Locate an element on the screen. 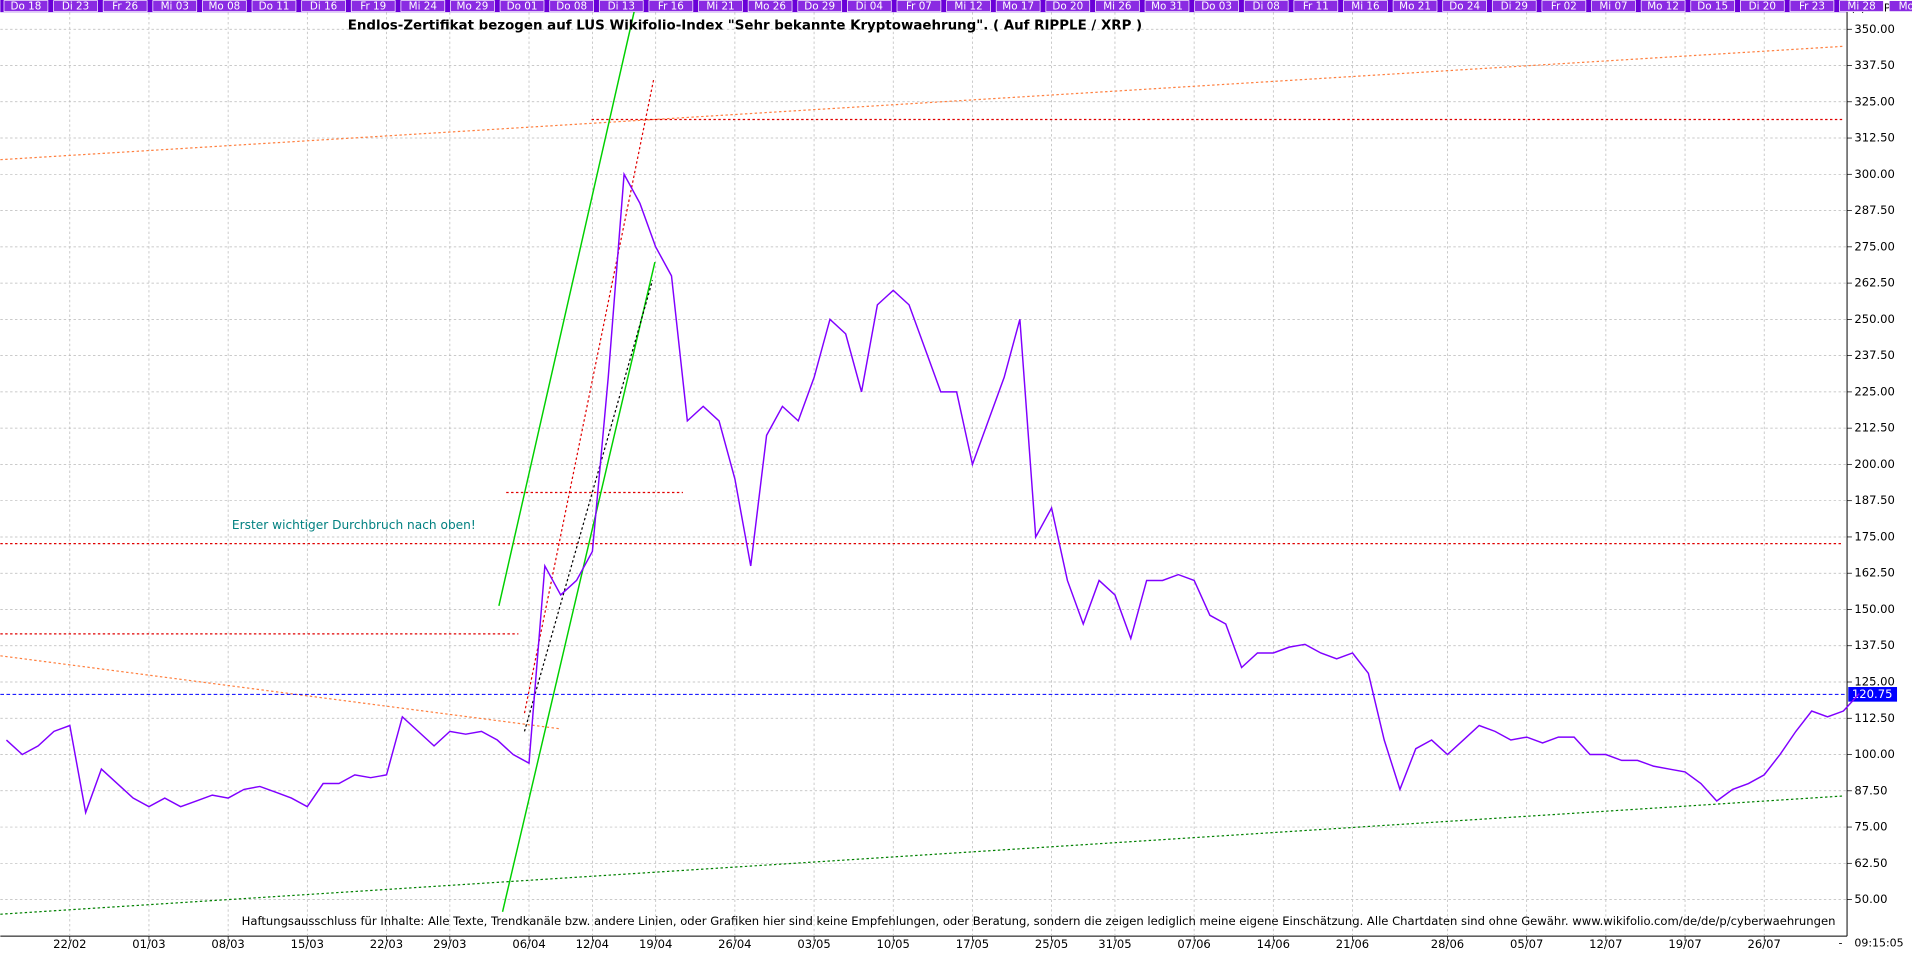 This screenshot has width=1912, height=956. date-strip-label: Mo 17 is located at coordinates (1018, 7).